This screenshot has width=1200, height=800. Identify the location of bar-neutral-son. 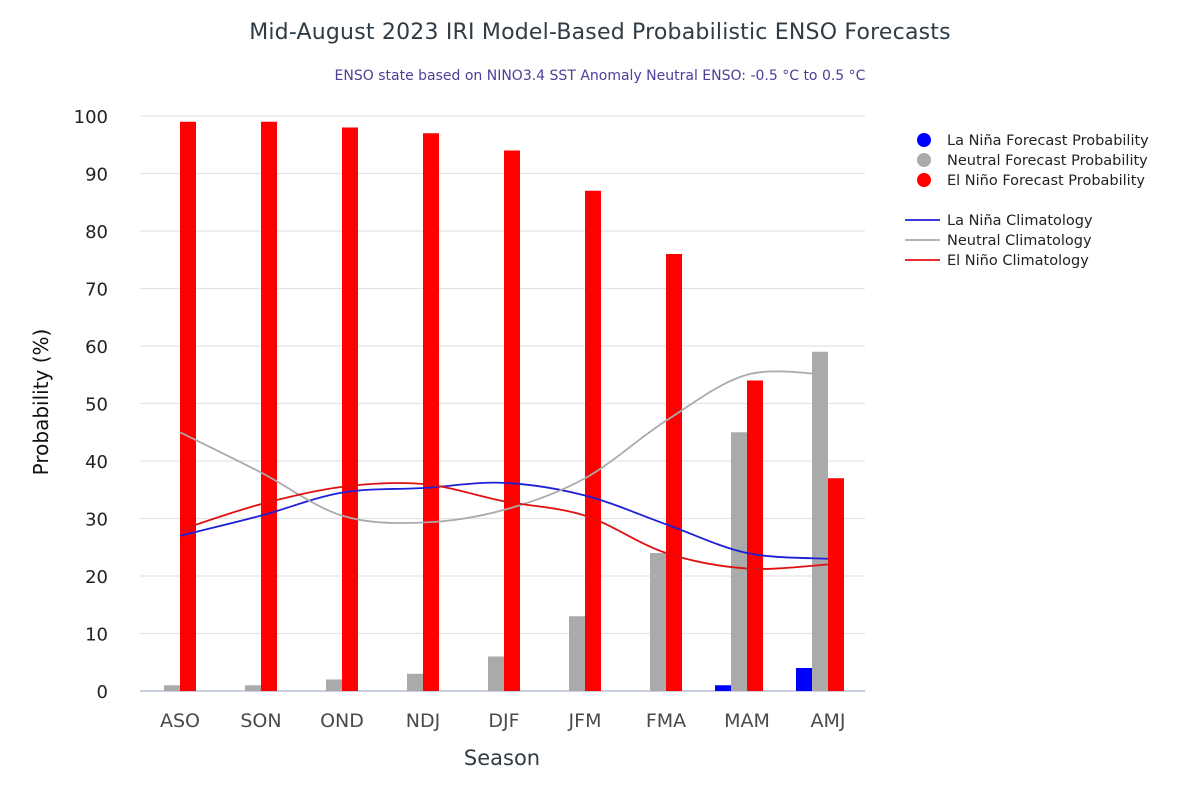
(253, 688).